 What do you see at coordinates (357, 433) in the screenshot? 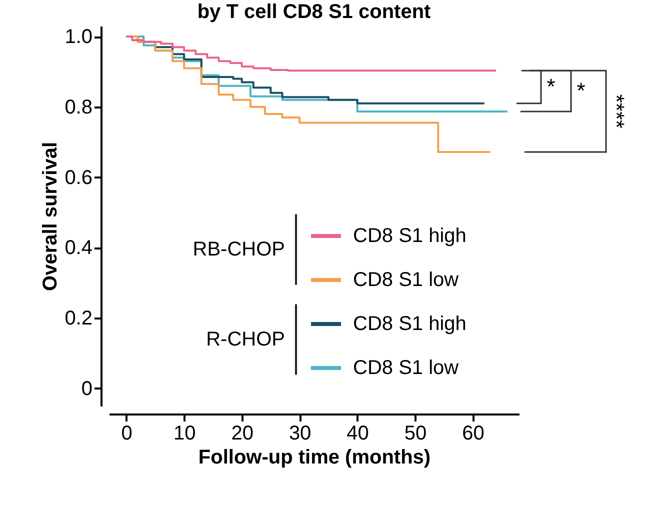
I see `x-tick-label: 40` at bounding box center [357, 433].